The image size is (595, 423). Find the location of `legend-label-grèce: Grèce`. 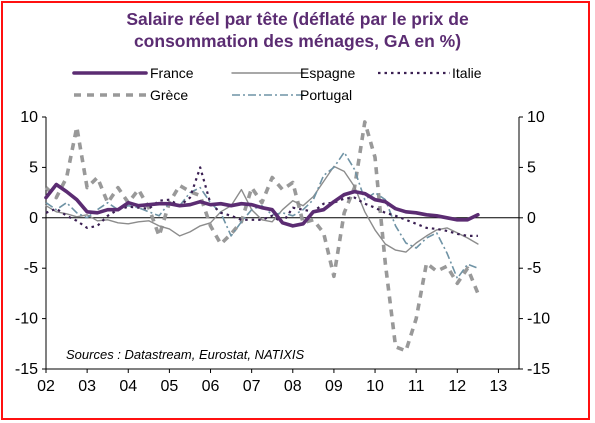

legend-label-grèce: Grèce is located at coordinates (169, 95).